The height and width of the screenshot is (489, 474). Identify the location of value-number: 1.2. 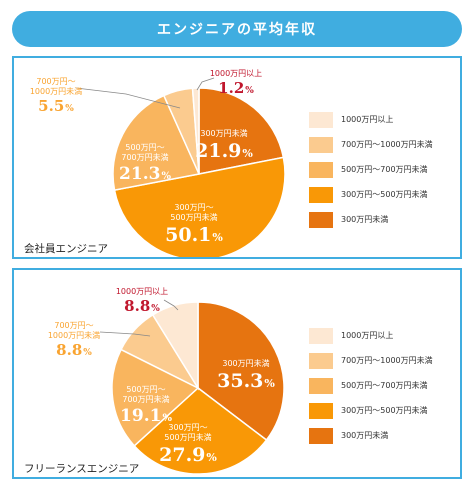
(231, 88).